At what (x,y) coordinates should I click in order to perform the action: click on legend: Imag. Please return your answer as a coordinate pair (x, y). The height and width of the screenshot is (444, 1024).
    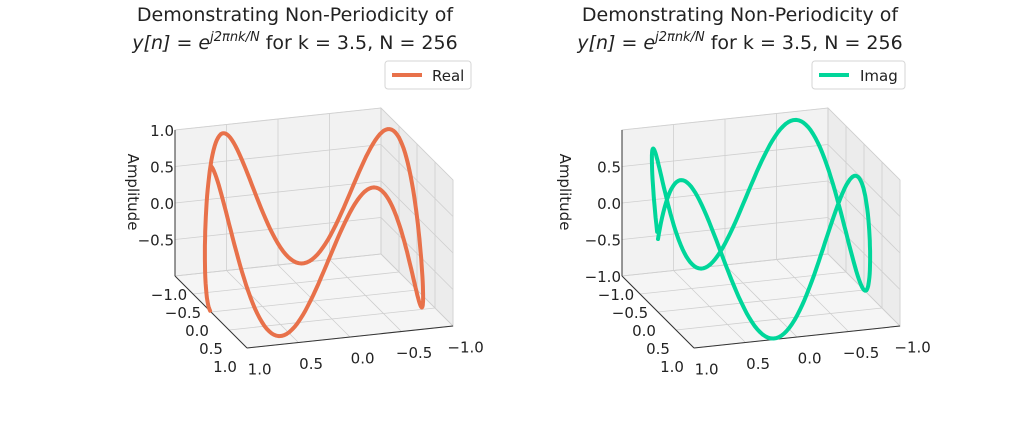
    Looking at the image, I should click on (858, 75).